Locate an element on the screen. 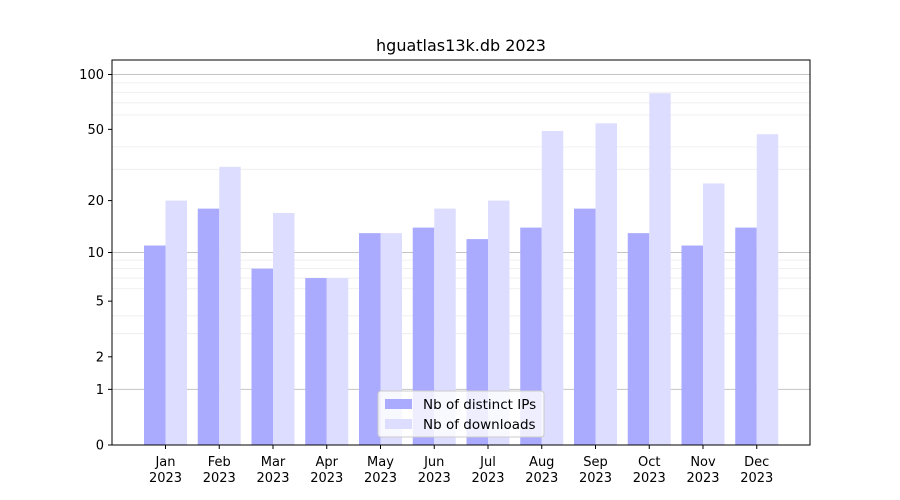 The image size is (900, 500). bar-downloads-feb is located at coordinates (230, 306).